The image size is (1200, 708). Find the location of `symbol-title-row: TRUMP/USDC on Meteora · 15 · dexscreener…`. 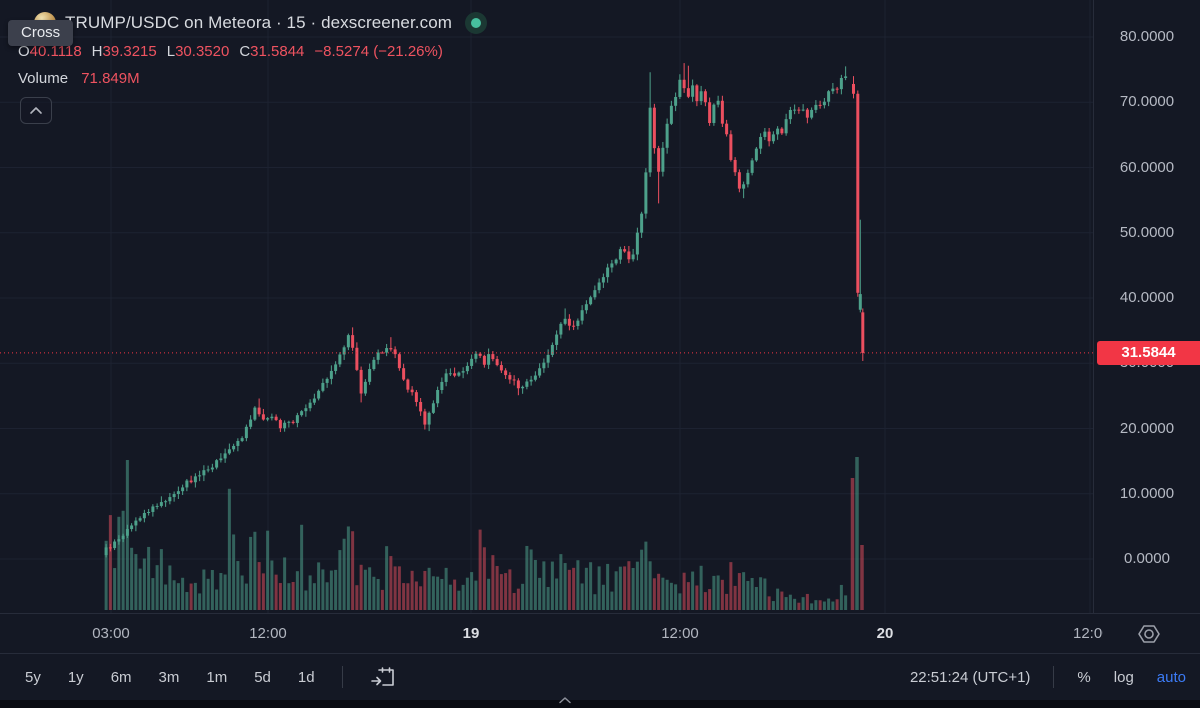

symbol-title-row: TRUMP/USDC on Meteora · 15 · dexscreener… is located at coordinates (261, 23).